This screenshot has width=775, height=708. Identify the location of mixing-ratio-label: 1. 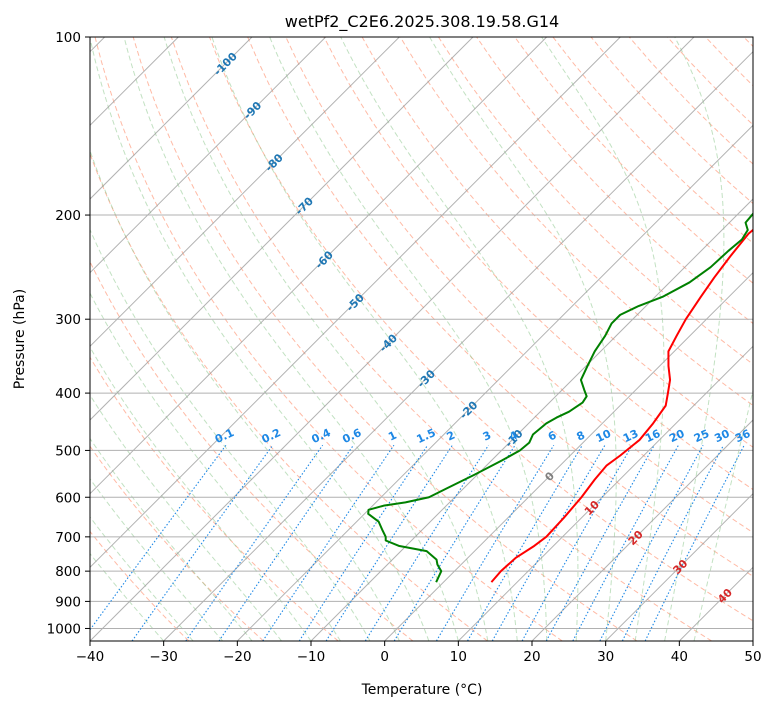
(392, 436).